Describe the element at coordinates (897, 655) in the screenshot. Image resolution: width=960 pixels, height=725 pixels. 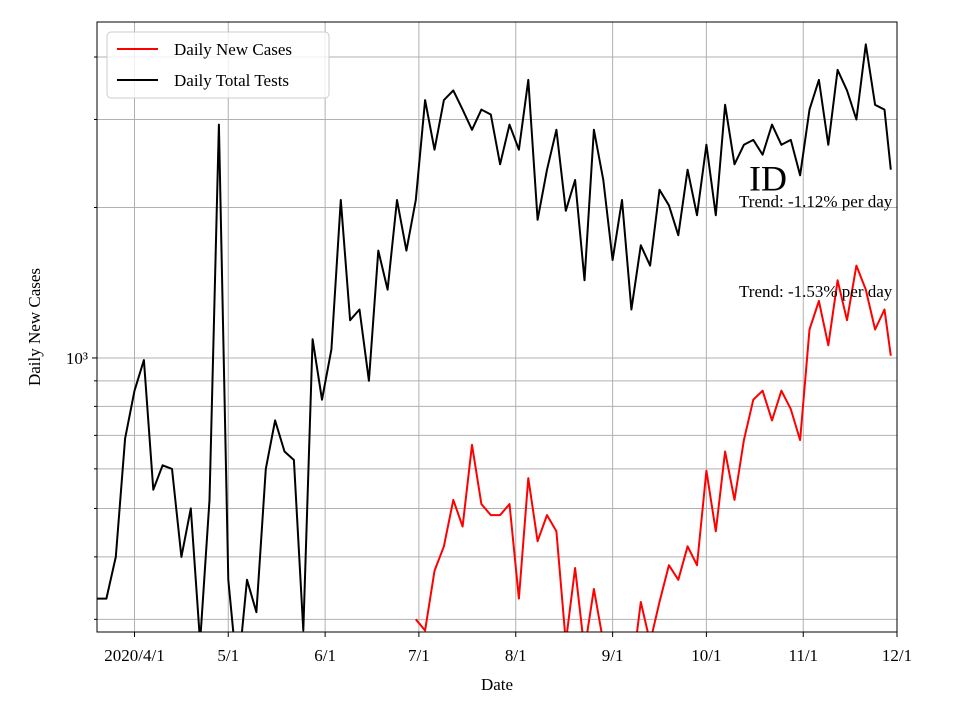
I see `x-tick-label: 12/1` at that location.